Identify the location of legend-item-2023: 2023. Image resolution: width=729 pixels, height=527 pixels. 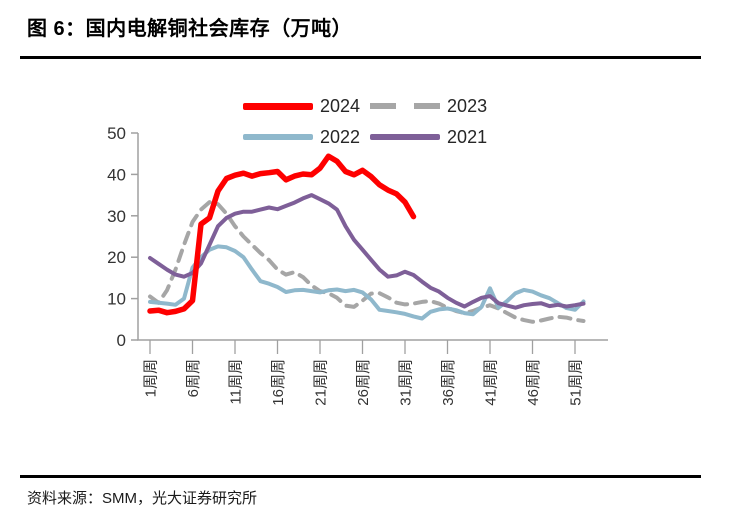
(428, 106).